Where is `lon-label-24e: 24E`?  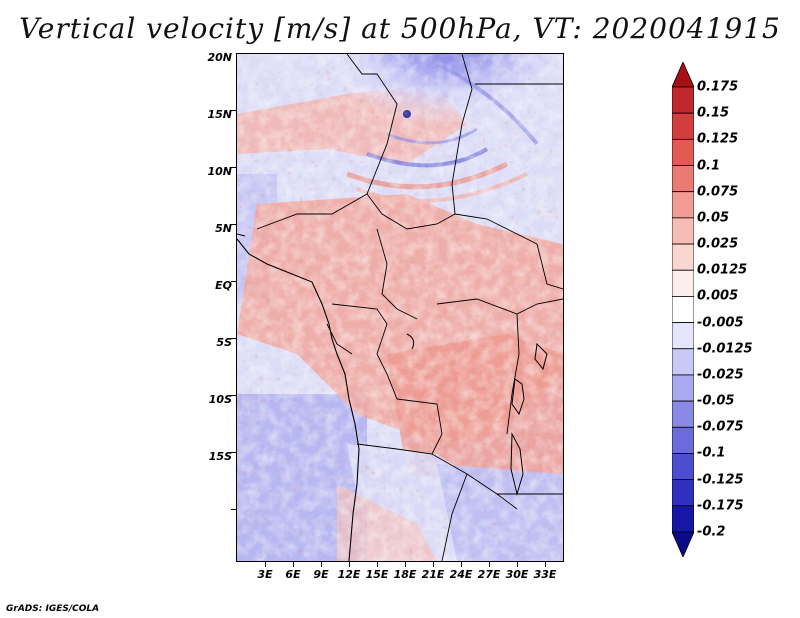
lon-label-24e: 24E is located at coordinates (461, 574).